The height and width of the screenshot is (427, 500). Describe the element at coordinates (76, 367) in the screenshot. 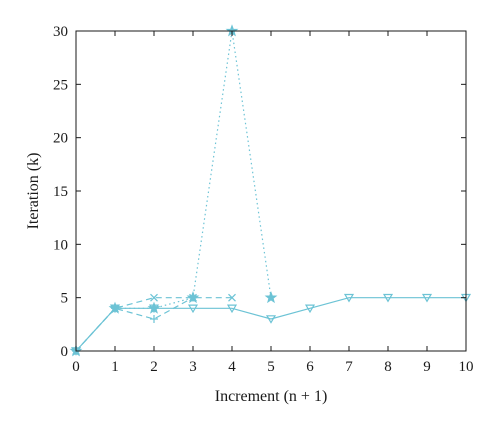

I see `x-tick-label: 0` at that location.